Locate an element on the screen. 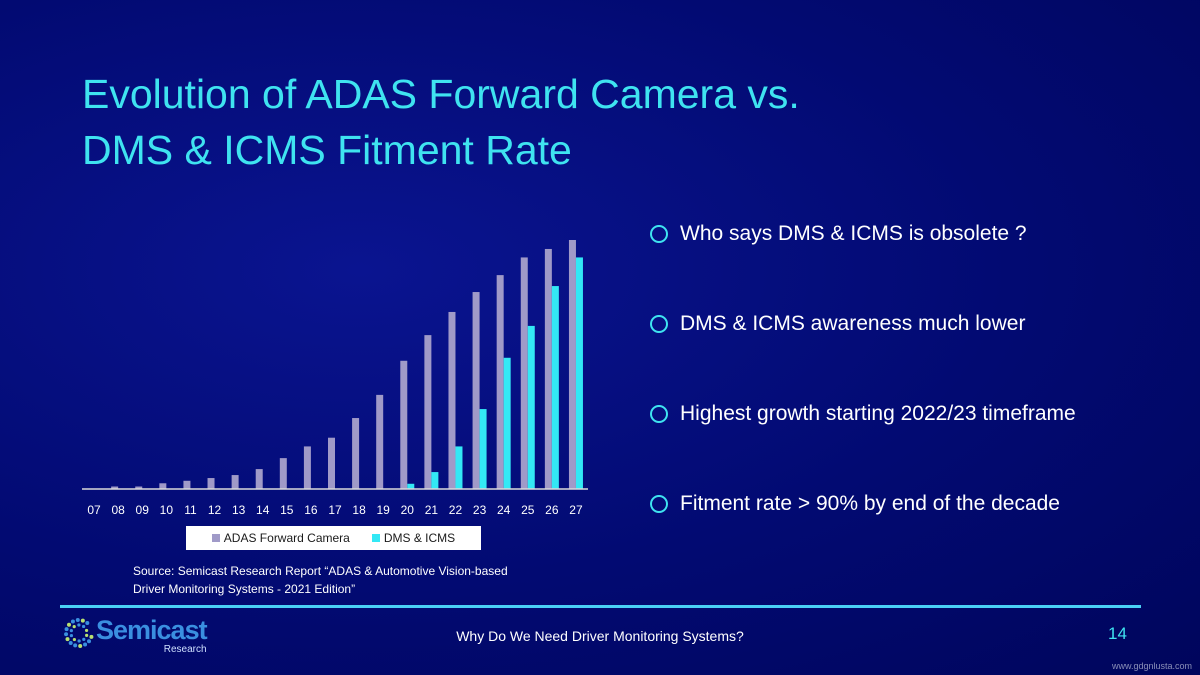 The image size is (1200, 675). x-tick-label: 25 is located at coordinates (528, 510).